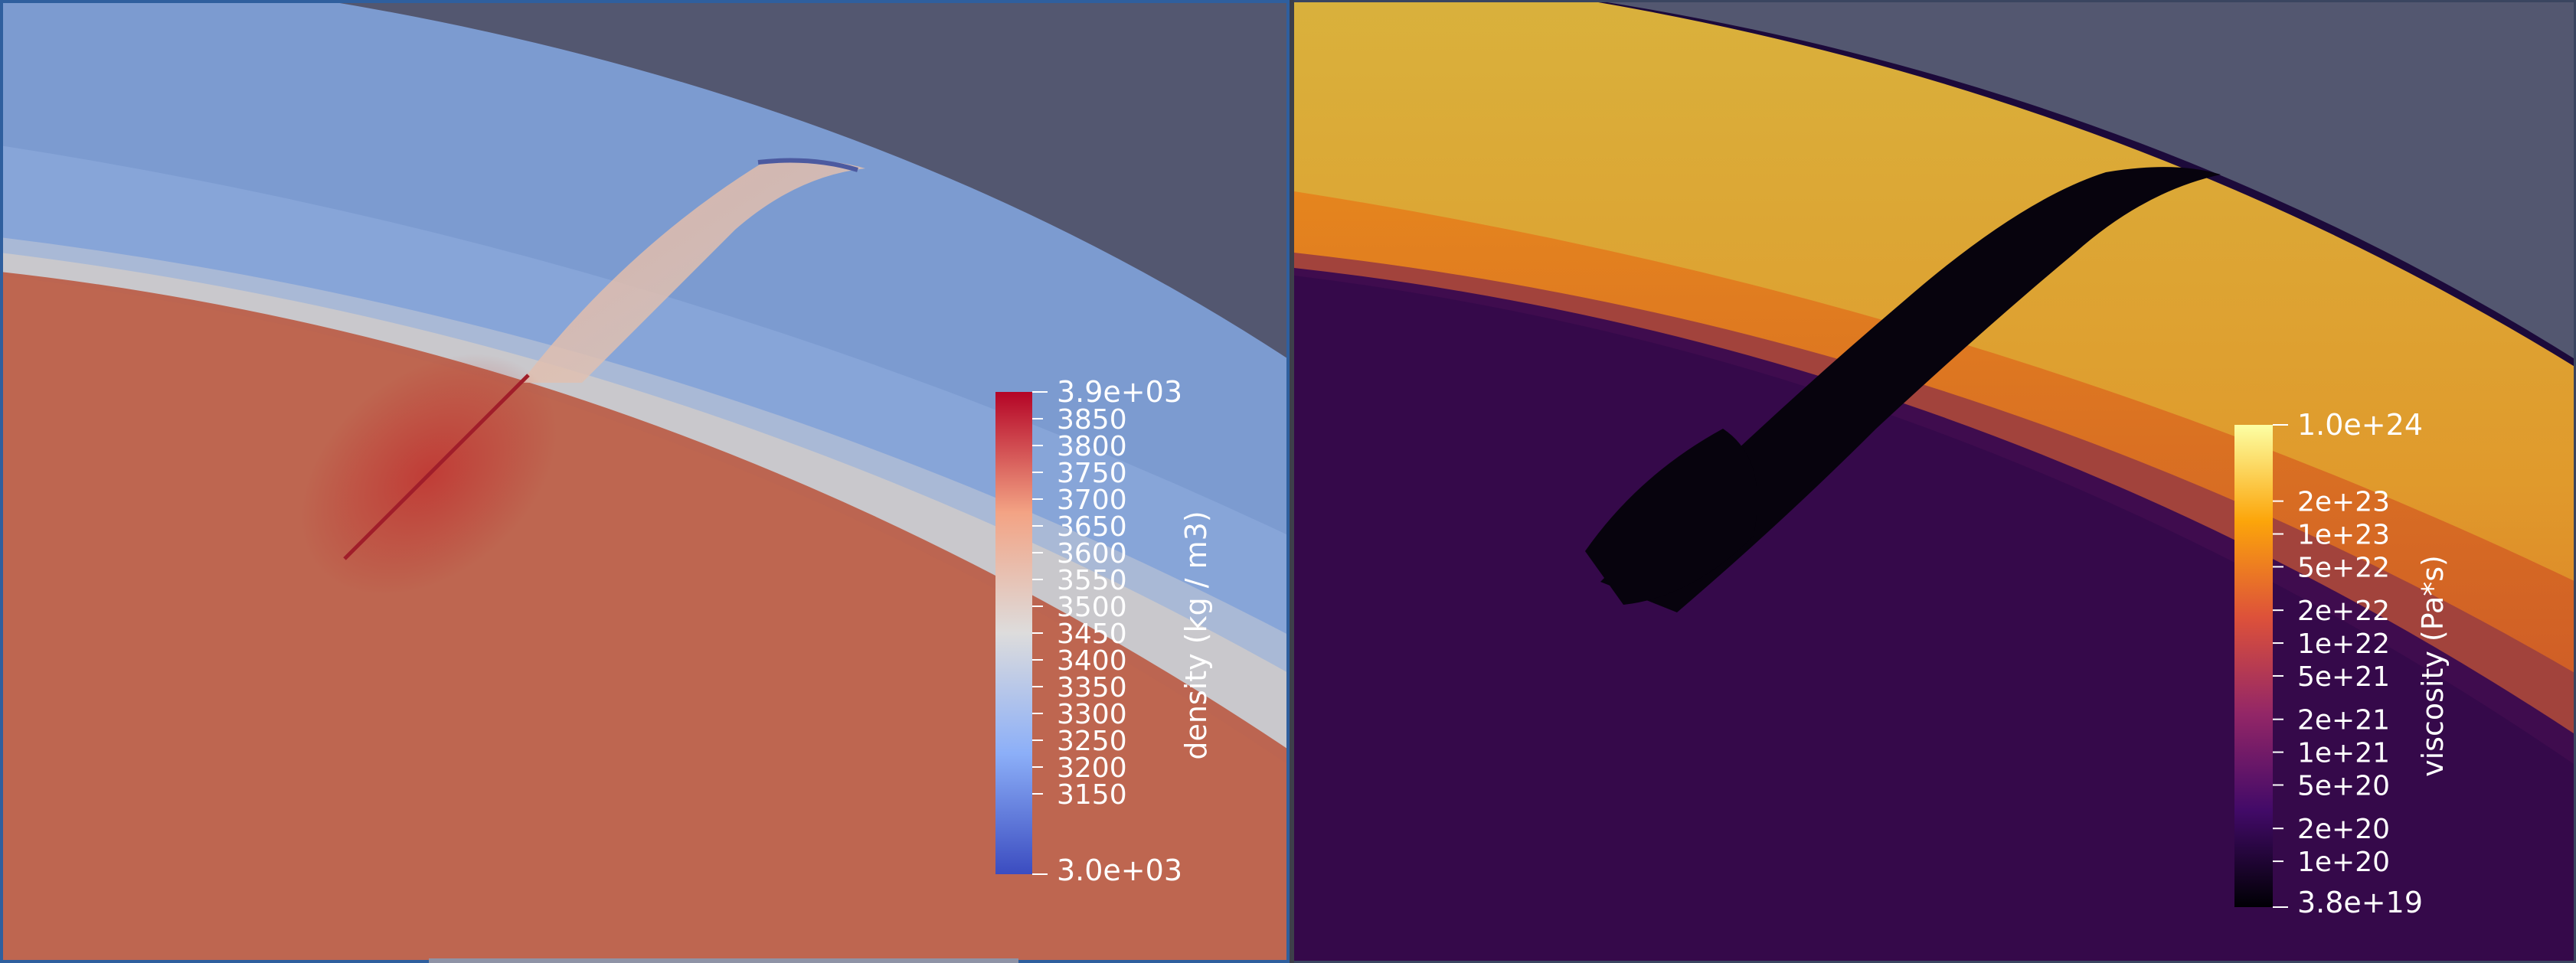 This screenshot has width=2576, height=963. What do you see at coordinates (808, 165) in the screenshot?
I see `slab-tip-outline` at bounding box center [808, 165].